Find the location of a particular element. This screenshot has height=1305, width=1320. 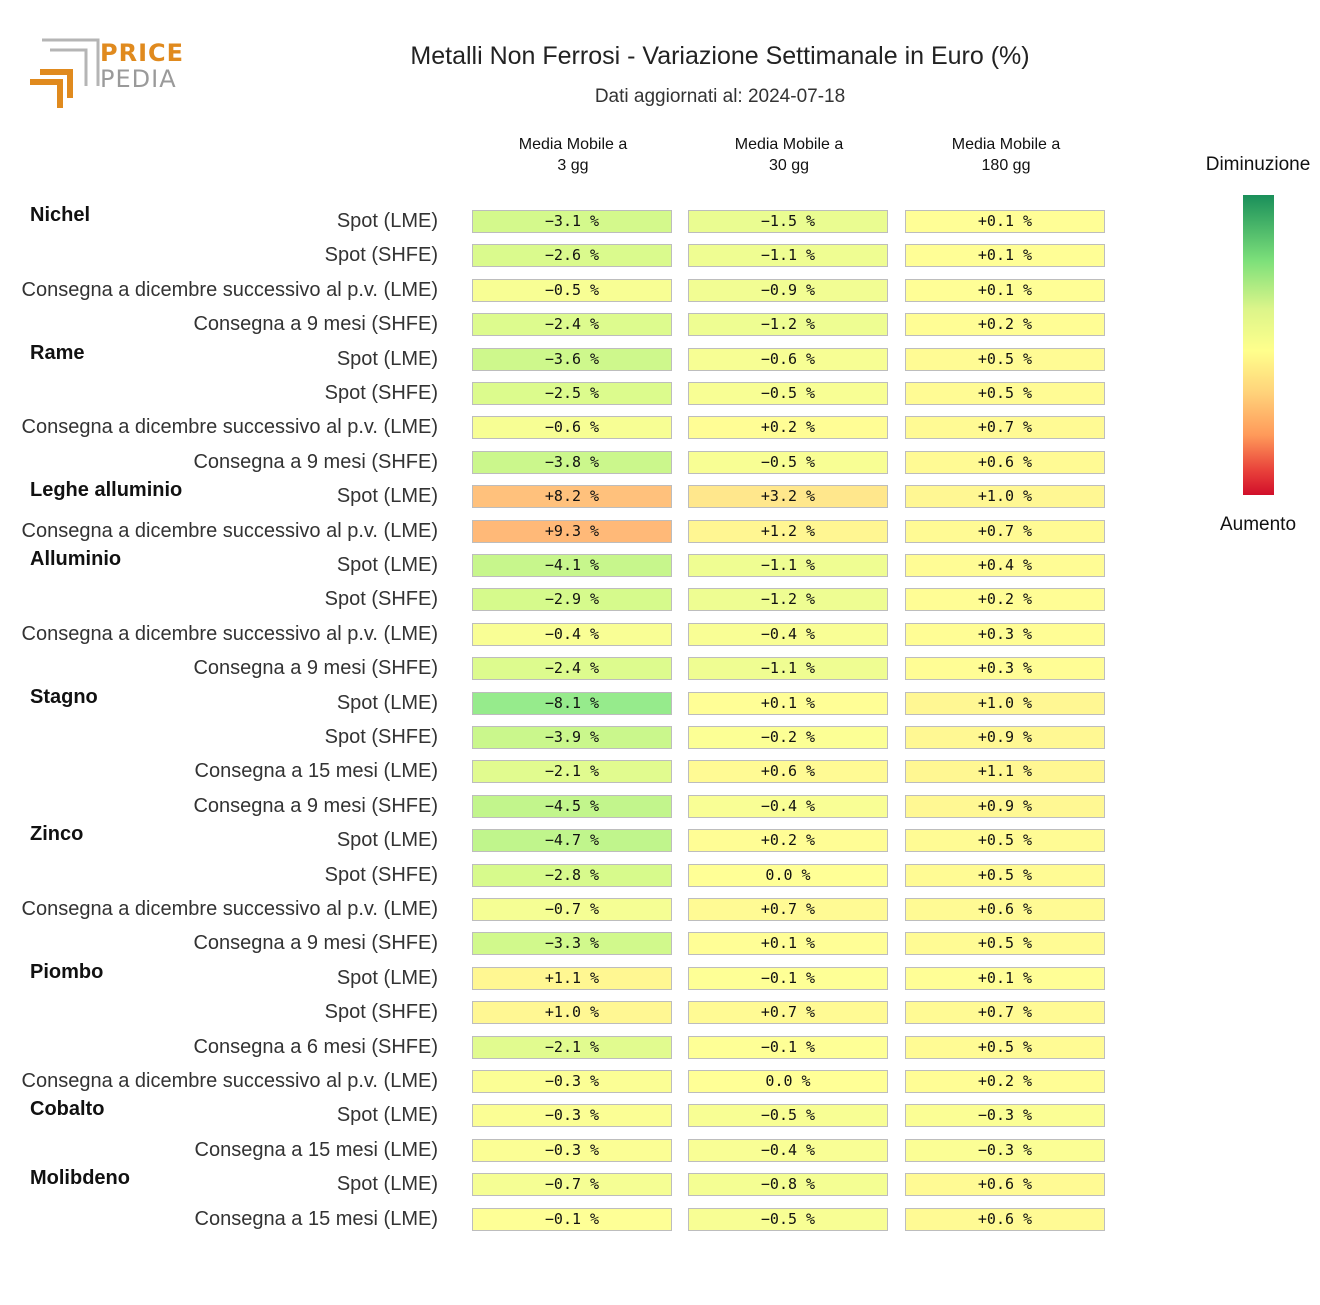

color-scale-bar is located at coordinates (1258, 345).